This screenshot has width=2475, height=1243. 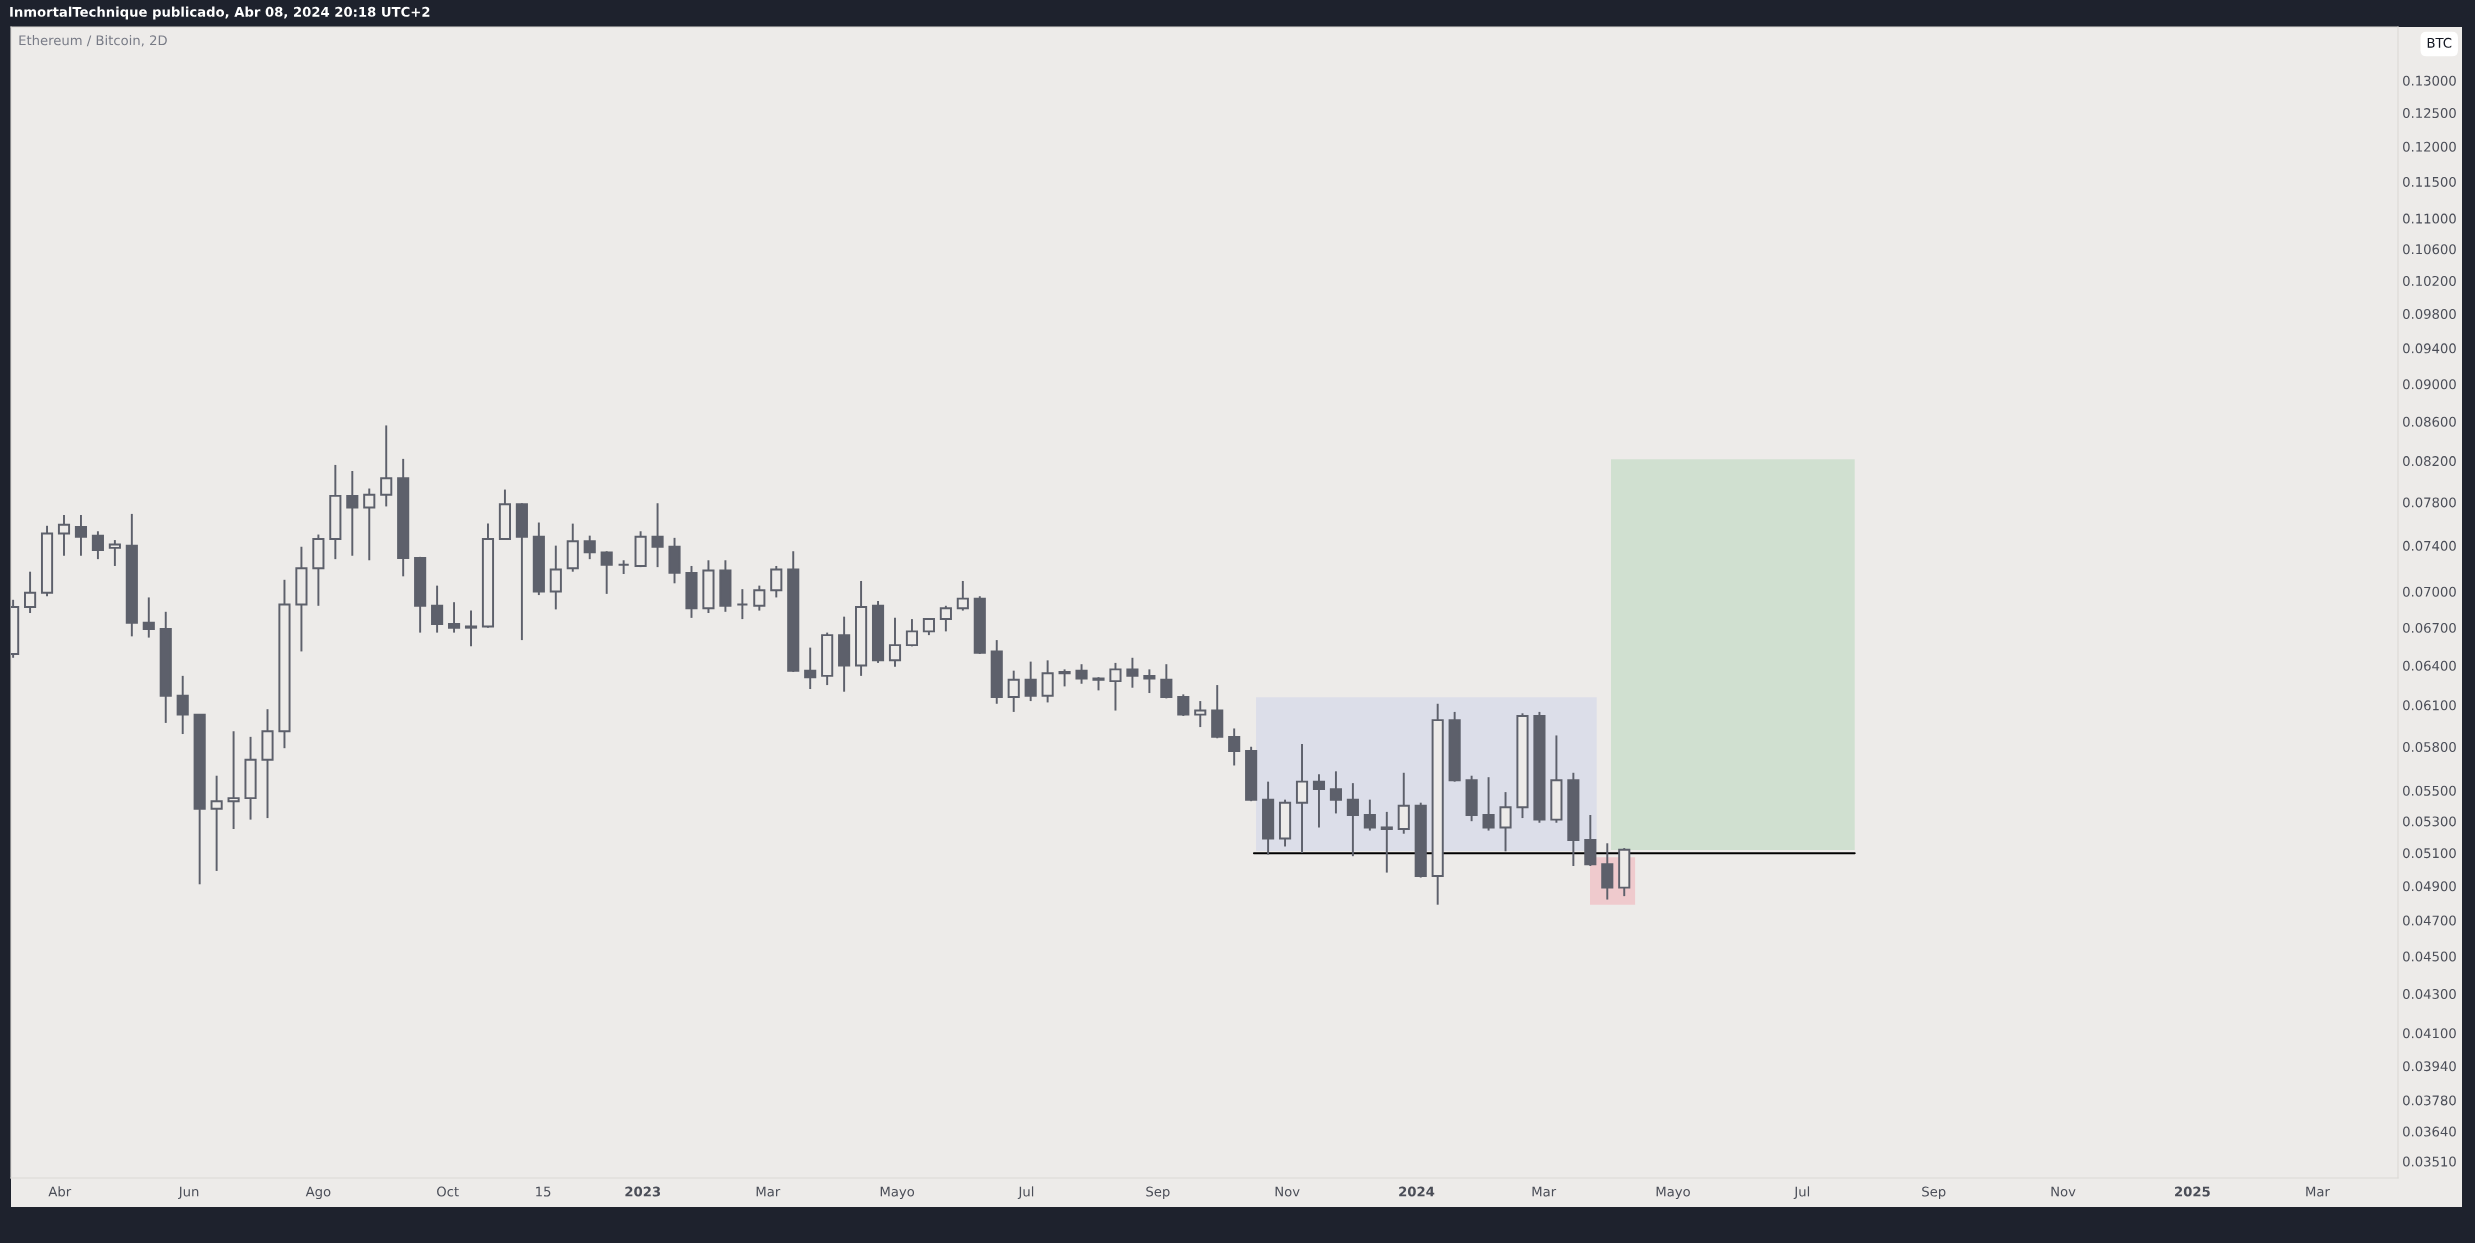 What do you see at coordinates (2429, 249) in the screenshot?
I see `y-tick-label: 0.10600` at bounding box center [2429, 249].